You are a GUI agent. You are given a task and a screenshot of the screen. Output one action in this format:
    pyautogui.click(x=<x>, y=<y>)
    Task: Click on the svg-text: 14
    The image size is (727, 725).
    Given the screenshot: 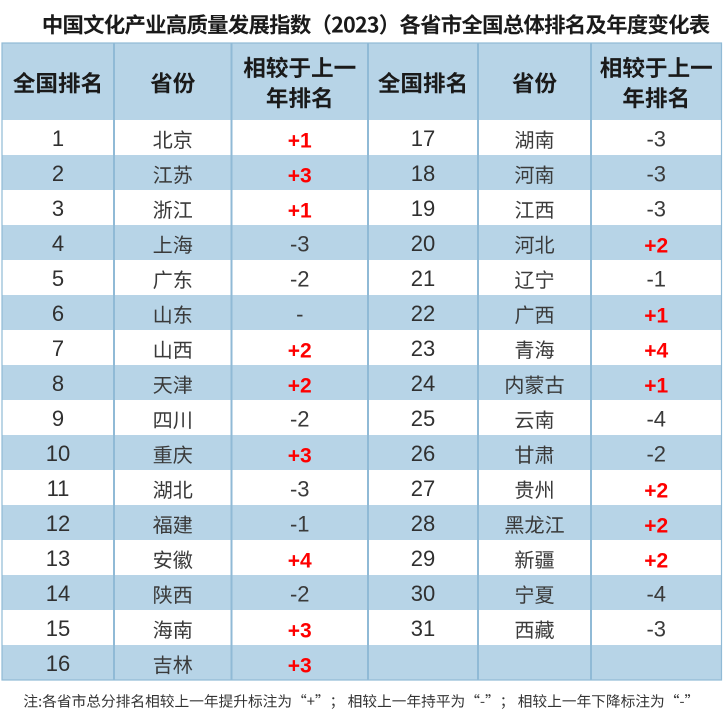 What is the action you would take?
    pyautogui.click(x=58, y=593)
    